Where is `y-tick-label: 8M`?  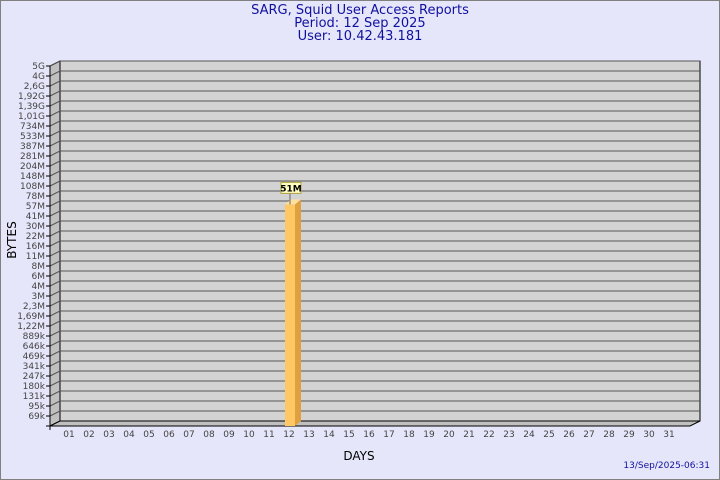
y-tick-label: 8M is located at coordinates (39, 267).